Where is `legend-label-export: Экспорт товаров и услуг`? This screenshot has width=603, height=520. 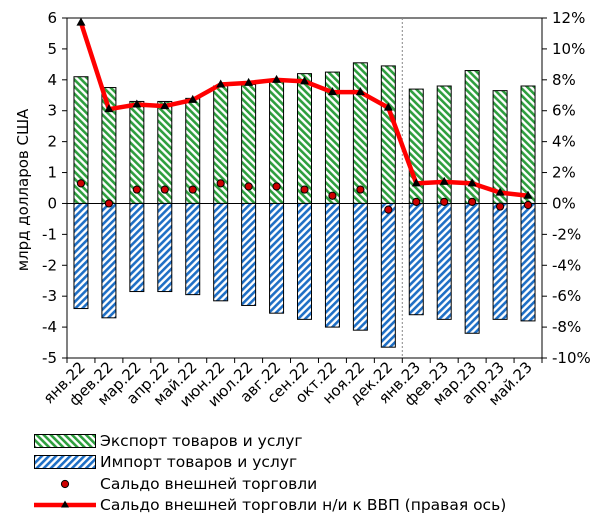 legend-label-export: Экспорт товаров и услуг is located at coordinates (201, 440).